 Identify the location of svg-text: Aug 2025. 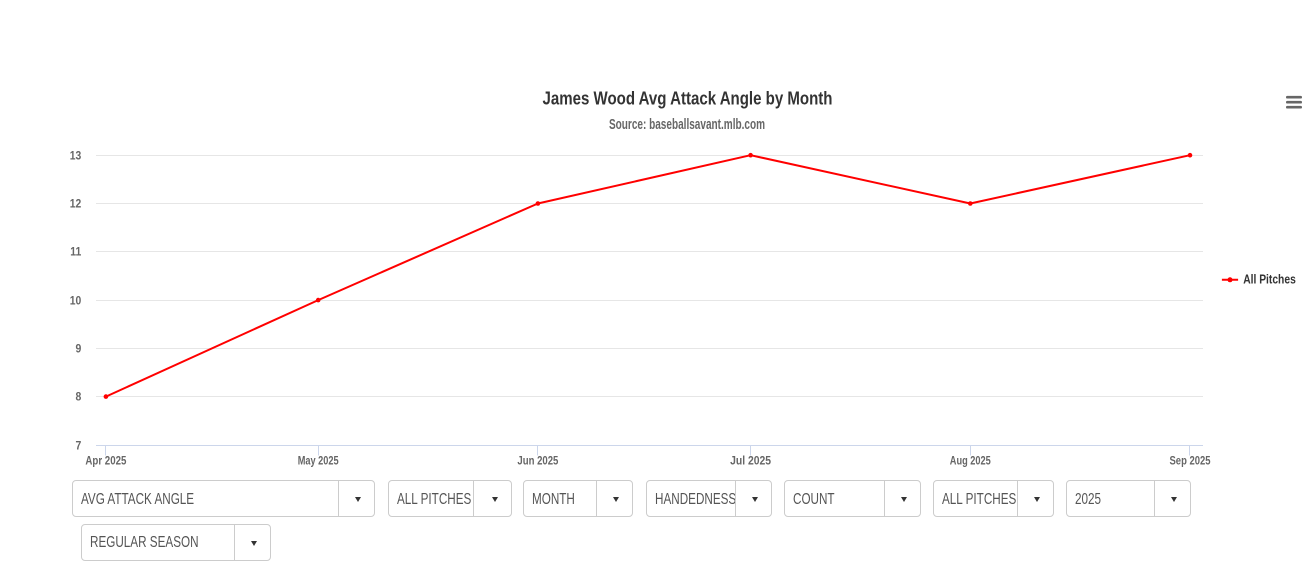
(970, 461).